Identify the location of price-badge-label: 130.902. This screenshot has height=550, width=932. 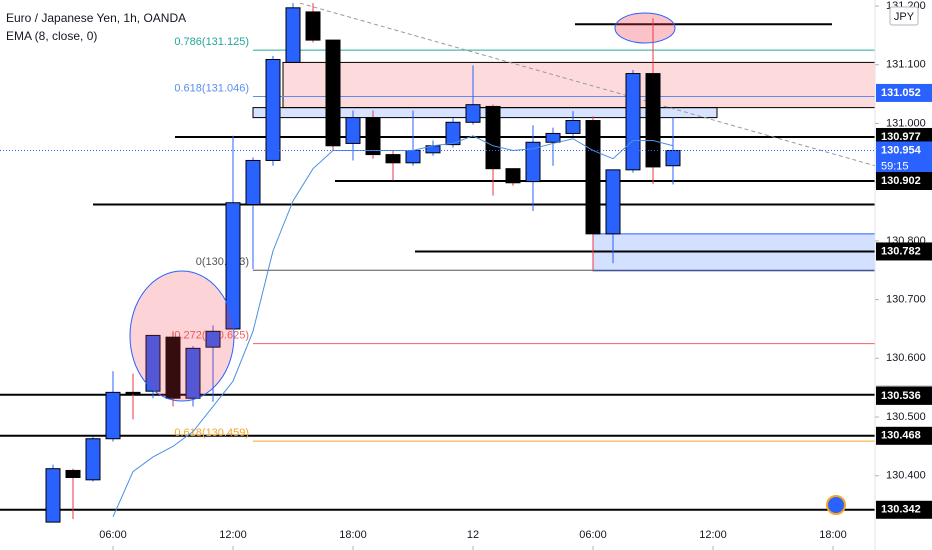
(901, 181).